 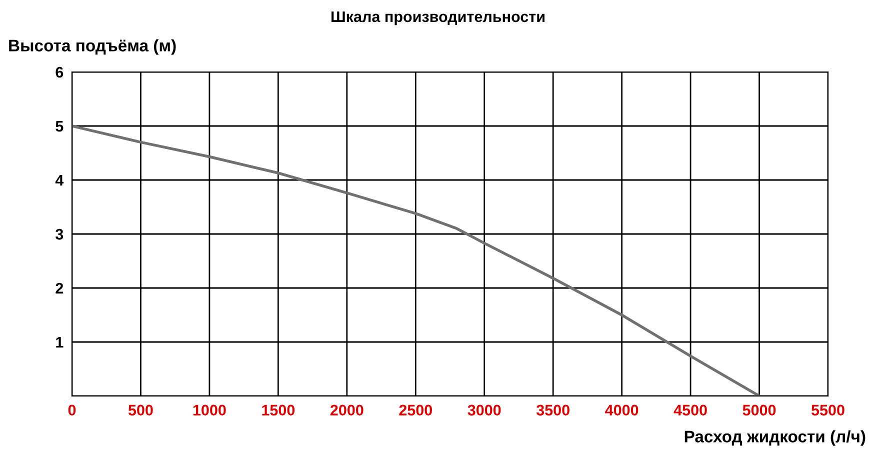 What do you see at coordinates (759, 410) in the screenshot?
I see `x-tick-label: 5000` at bounding box center [759, 410].